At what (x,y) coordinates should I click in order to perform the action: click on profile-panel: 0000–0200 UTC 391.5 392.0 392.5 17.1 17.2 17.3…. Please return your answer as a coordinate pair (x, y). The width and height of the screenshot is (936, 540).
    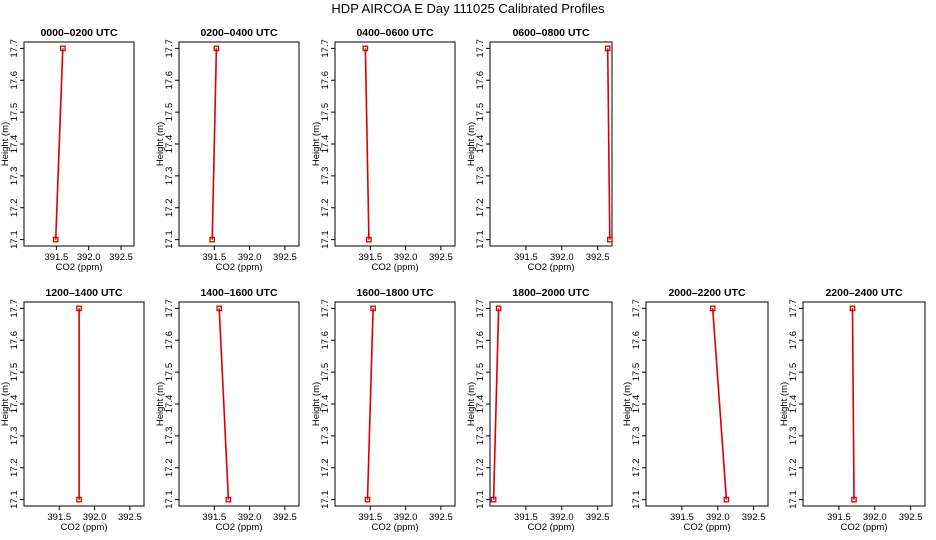
    Looking at the image, I should click on (67, 150).